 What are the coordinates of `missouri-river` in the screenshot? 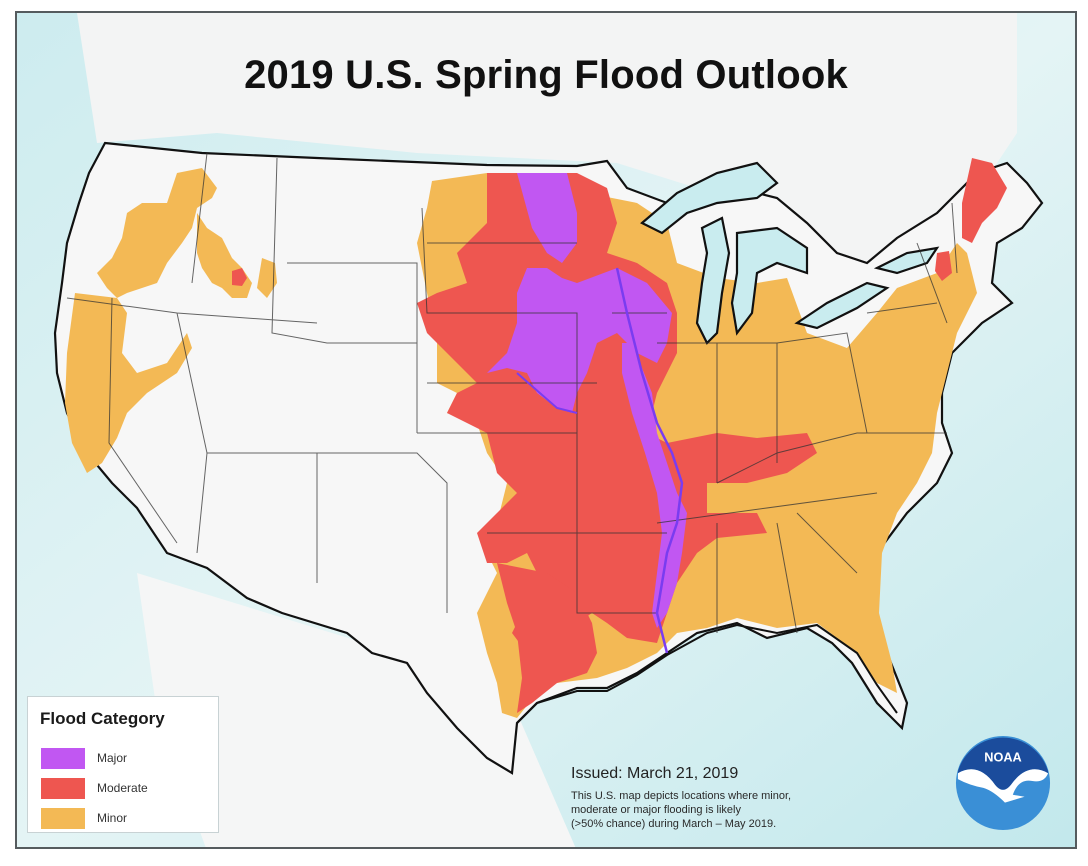 It's located at (547, 393).